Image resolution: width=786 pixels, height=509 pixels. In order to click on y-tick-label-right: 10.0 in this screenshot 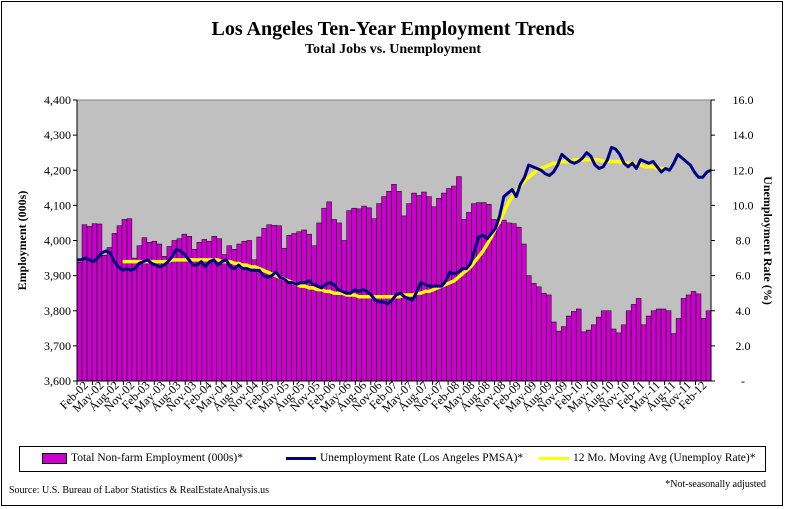, I will do `click(743, 205)`.